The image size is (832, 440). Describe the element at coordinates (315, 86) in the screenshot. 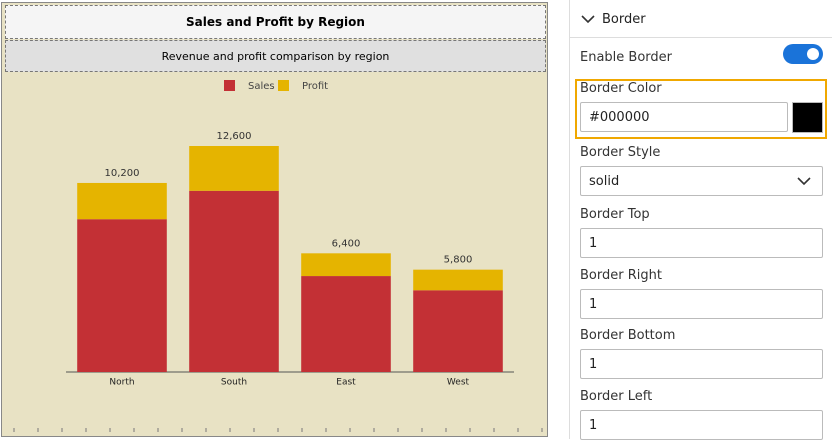

I see `legend-label: Profit` at that location.